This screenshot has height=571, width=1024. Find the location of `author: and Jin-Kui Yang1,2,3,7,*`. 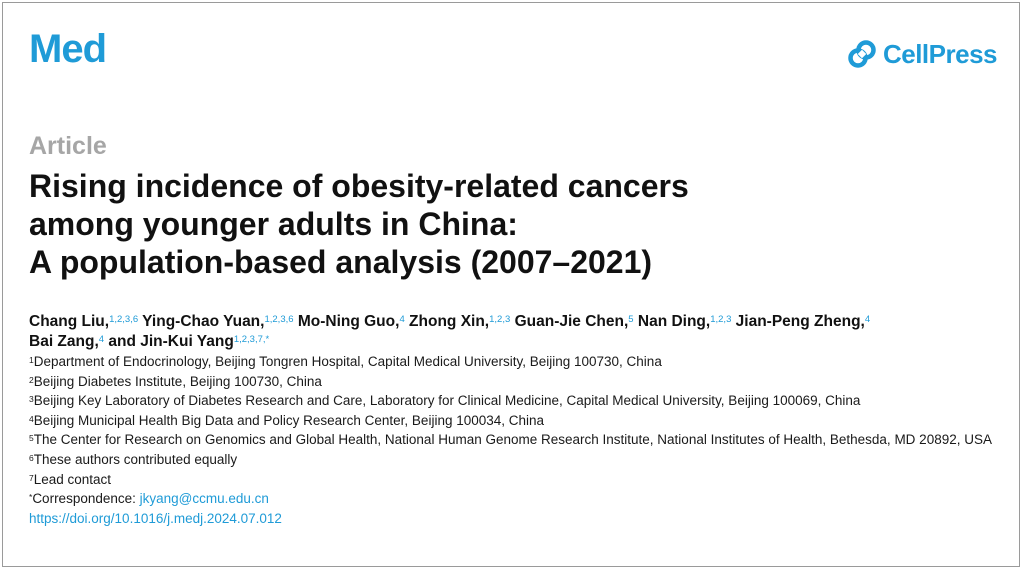

author: and Jin-Kui Yang1,2,3,7,* is located at coordinates (188, 341).